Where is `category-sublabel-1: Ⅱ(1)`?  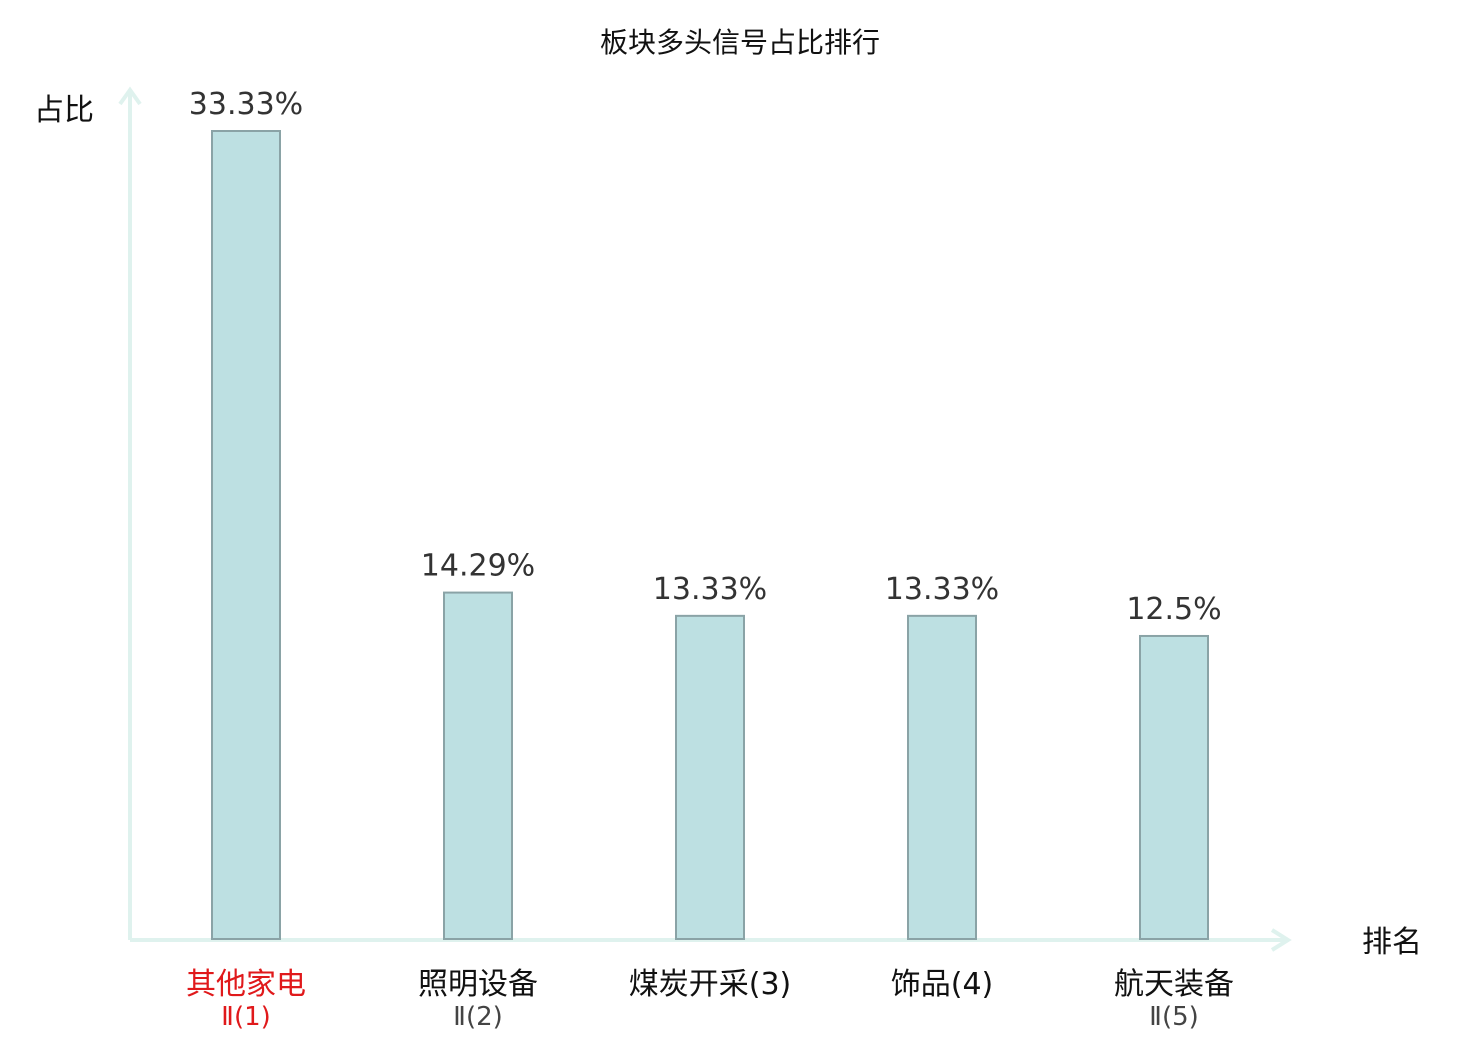
category-sublabel-1: Ⅱ(1) is located at coordinates (246, 1017).